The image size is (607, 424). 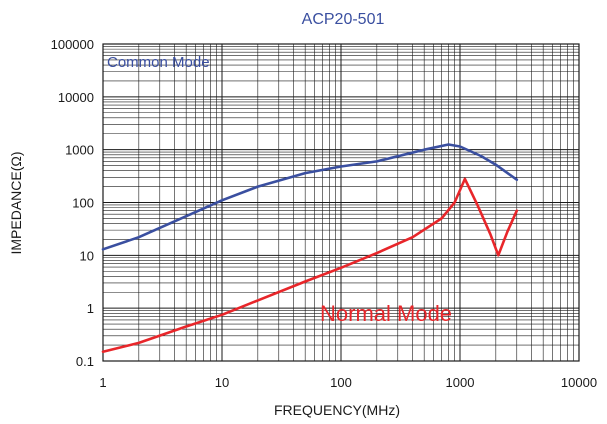 What do you see at coordinates (341, 382) in the screenshot?
I see `x-tick-label: 100` at bounding box center [341, 382].